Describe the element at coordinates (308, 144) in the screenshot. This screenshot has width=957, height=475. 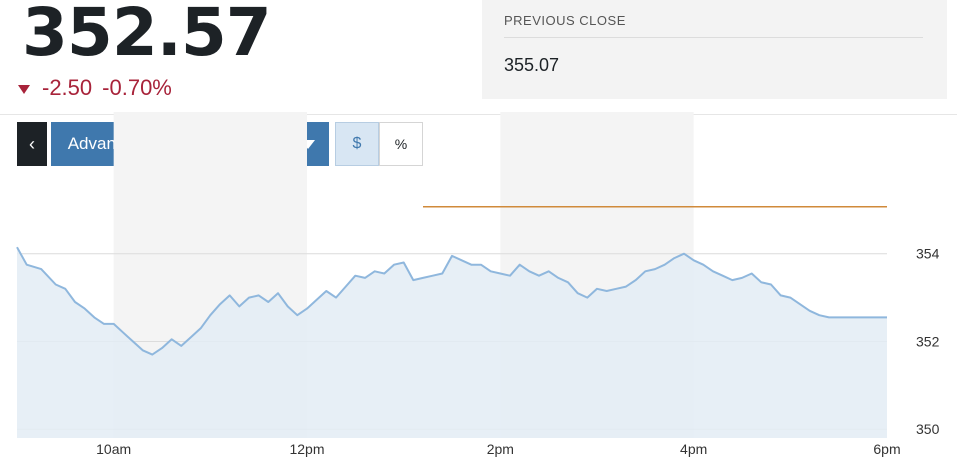
I see `chevron-down-icon` at that location.